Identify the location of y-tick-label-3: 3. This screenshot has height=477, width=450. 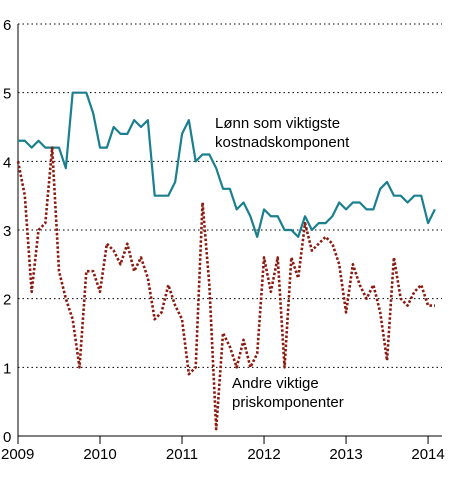
(7, 231).